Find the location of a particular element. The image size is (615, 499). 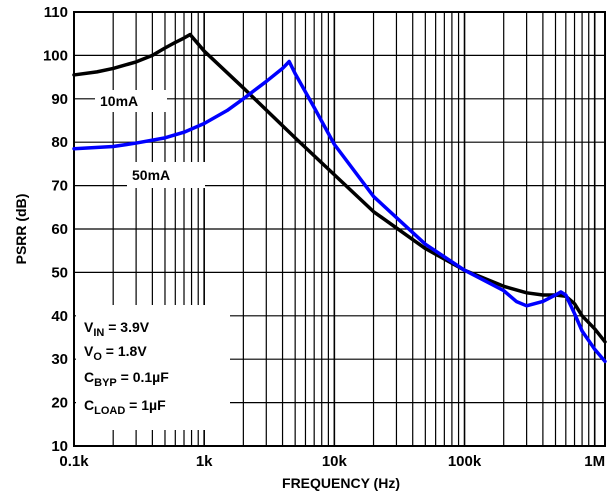

y-tick-label: 20 is located at coordinates (59, 403).